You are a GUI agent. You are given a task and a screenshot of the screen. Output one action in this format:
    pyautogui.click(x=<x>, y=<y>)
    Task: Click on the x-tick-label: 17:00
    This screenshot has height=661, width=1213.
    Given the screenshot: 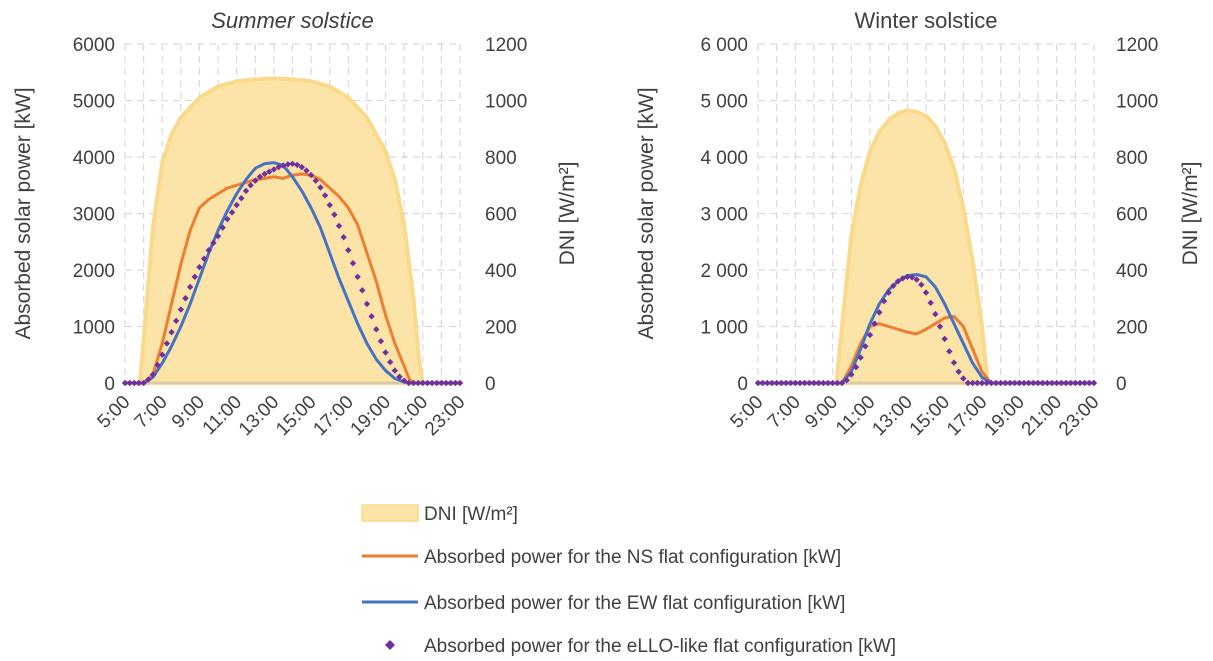 What is the action you would take?
    pyautogui.click(x=333, y=416)
    